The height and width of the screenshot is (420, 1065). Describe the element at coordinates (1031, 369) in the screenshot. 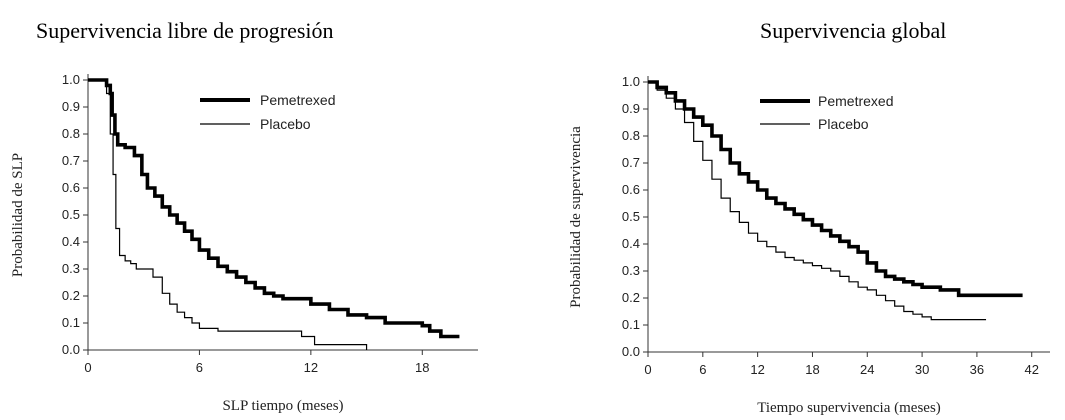

I see `x-tick-label: 42` at that location.